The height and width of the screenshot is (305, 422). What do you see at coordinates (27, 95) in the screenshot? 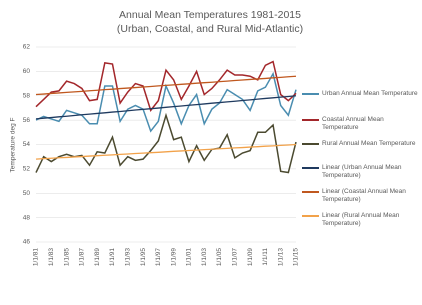
I see `y-tick-label: 58` at bounding box center [27, 95].